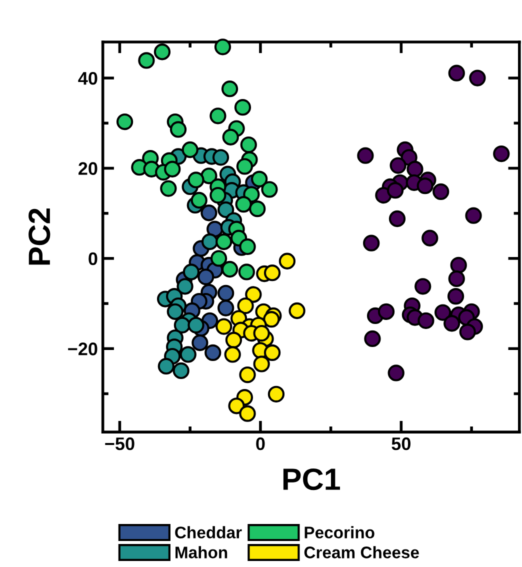  What do you see at coordinates (208, 532) in the screenshot?
I see `legend-label: Cheddar` at bounding box center [208, 532].